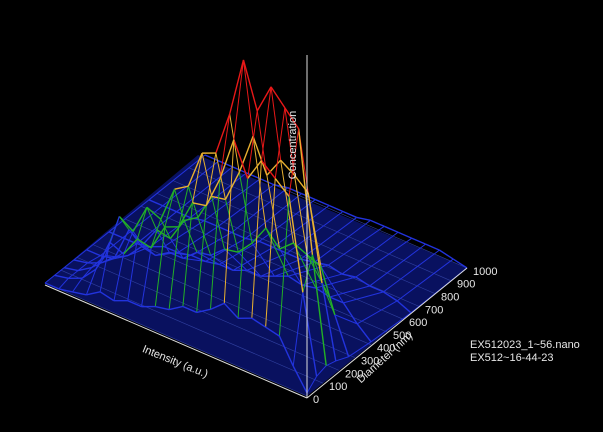 The image size is (603, 432). Describe the element at coordinates (402, 336) in the screenshot. I see `y-tick-label: 500` at that location.